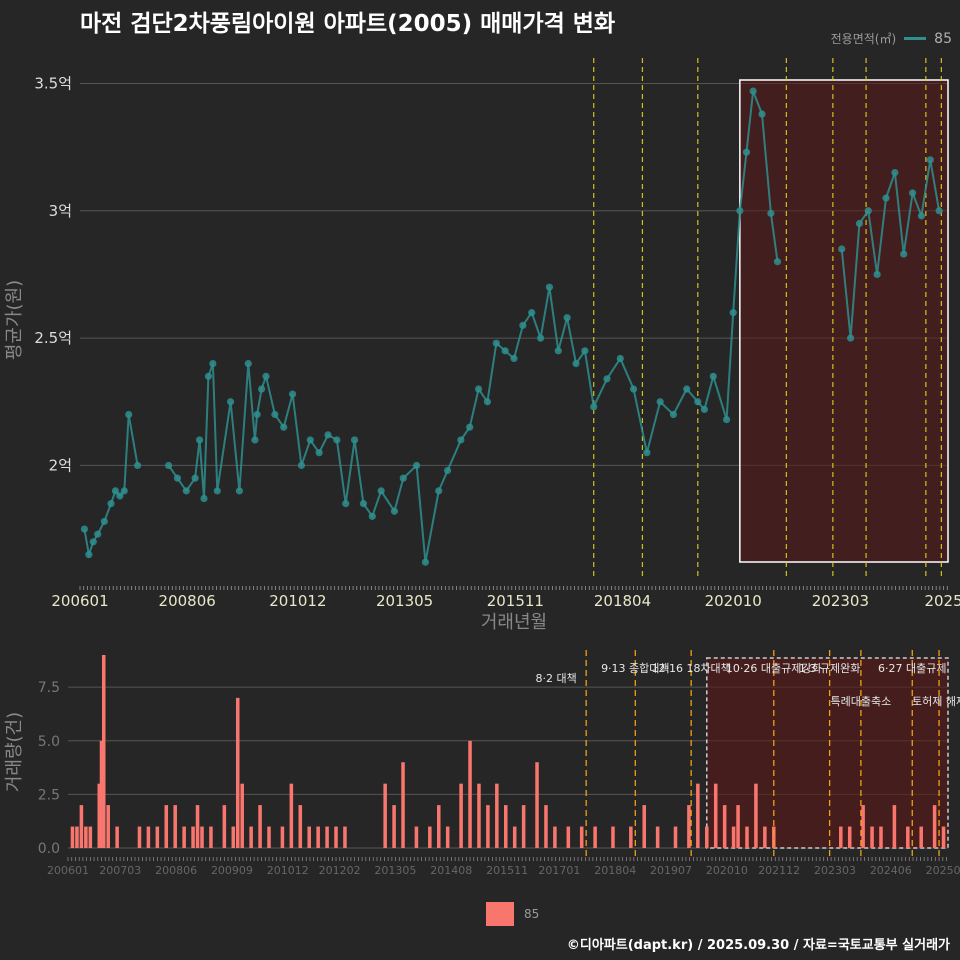 This screenshot has height=960, width=960. What do you see at coordinates (451, 870) in the screenshot?
I see `bottom-x-tick-label: 201408` at bounding box center [451, 870].